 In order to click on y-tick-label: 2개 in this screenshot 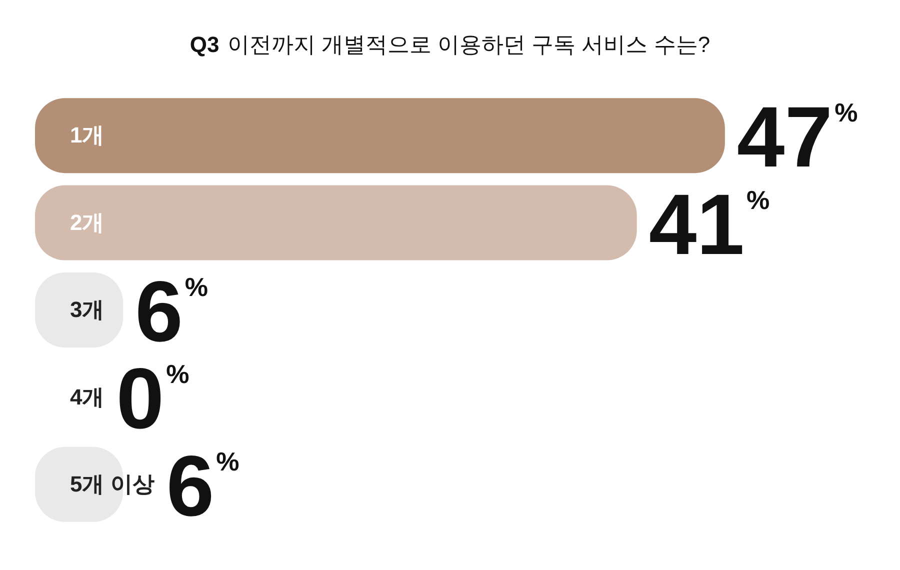, I will do `click(87, 222)`.